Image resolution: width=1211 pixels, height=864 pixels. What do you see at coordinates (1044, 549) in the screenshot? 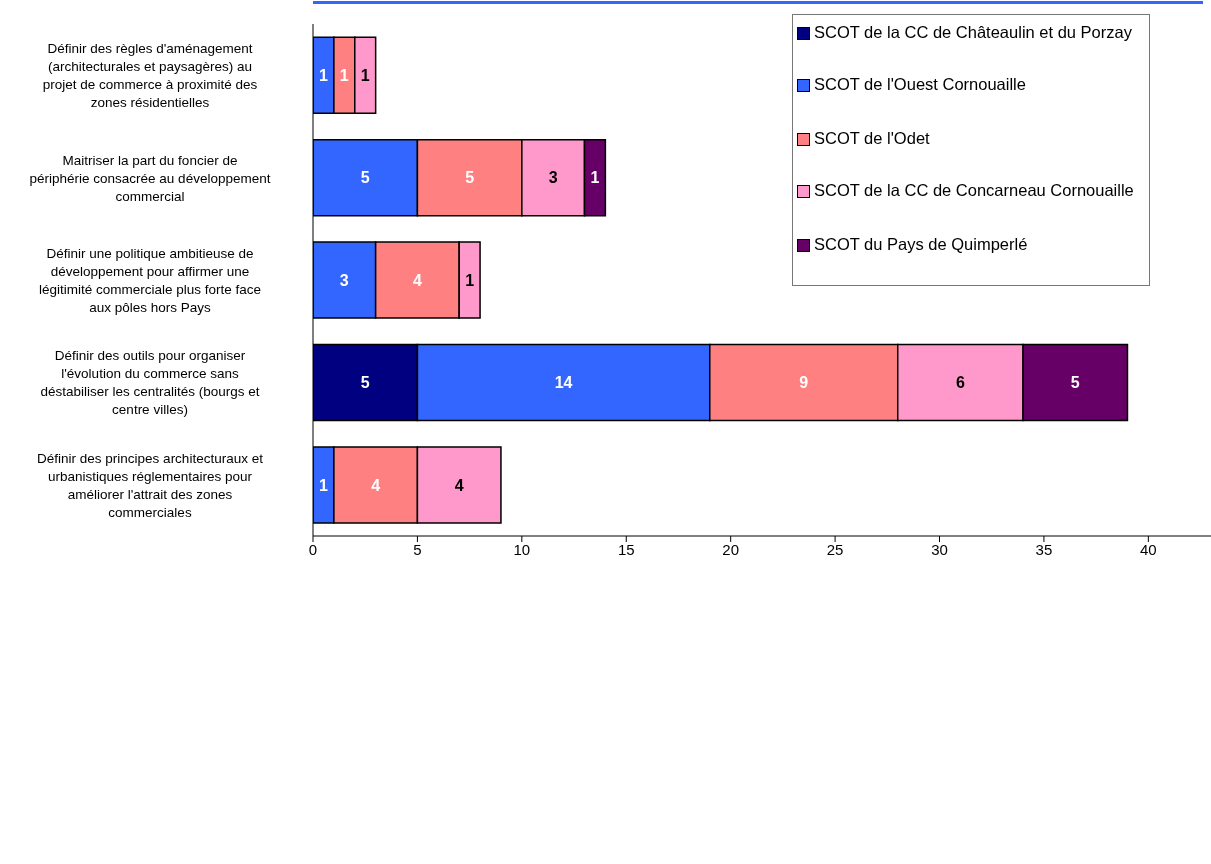
I see `x-tick-label: 35` at bounding box center [1044, 549].